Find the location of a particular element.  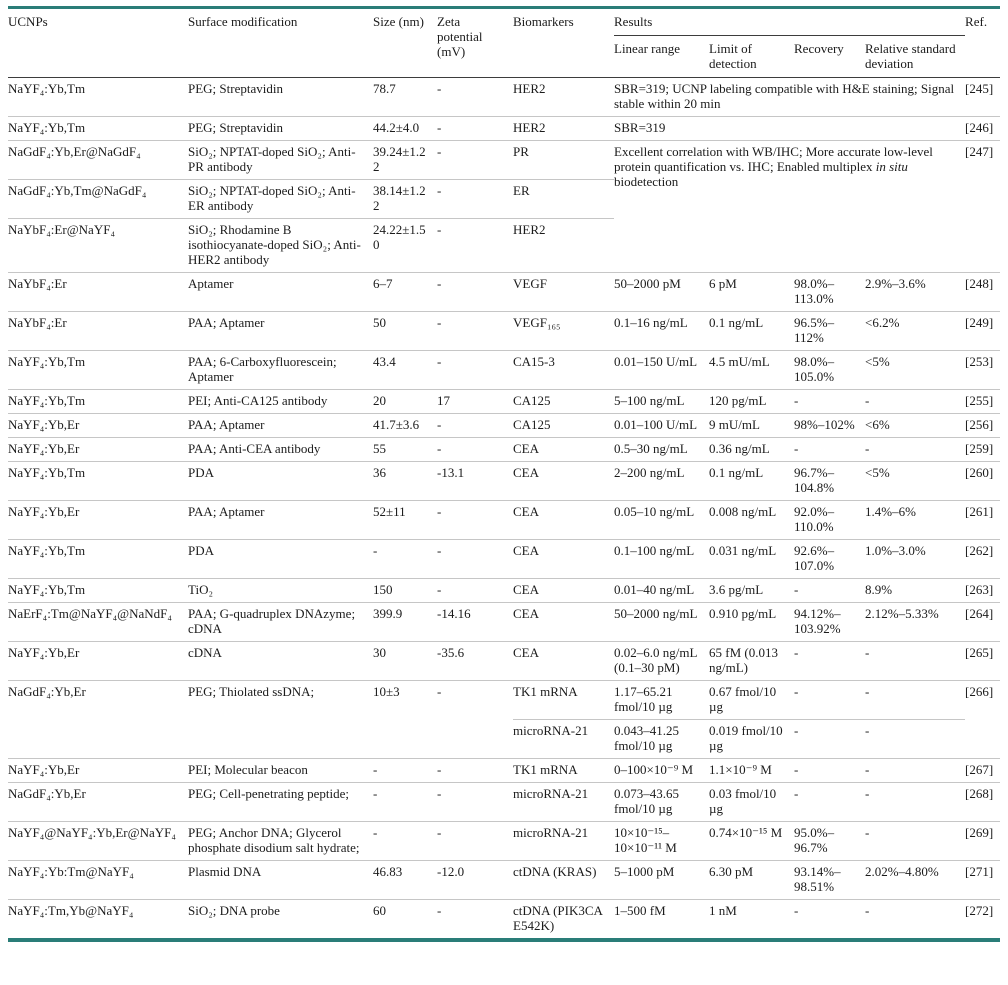

table-cell: 0.1–16 ng/mL is located at coordinates (661, 331).